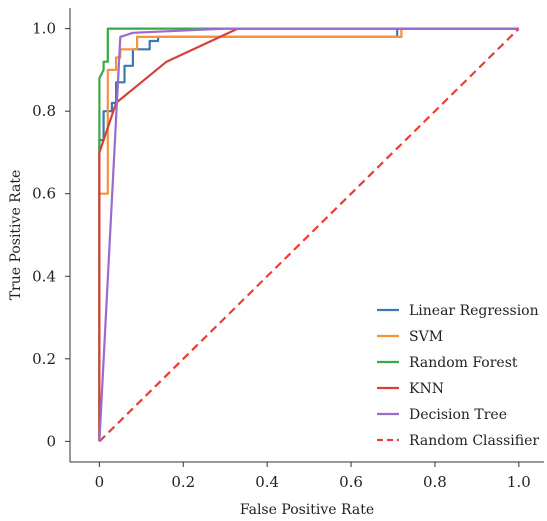 The height and width of the screenshot is (521, 547). What do you see at coordinates (51, 441) in the screenshot?
I see `y-tick-label: 0` at bounding box center [51, 441].